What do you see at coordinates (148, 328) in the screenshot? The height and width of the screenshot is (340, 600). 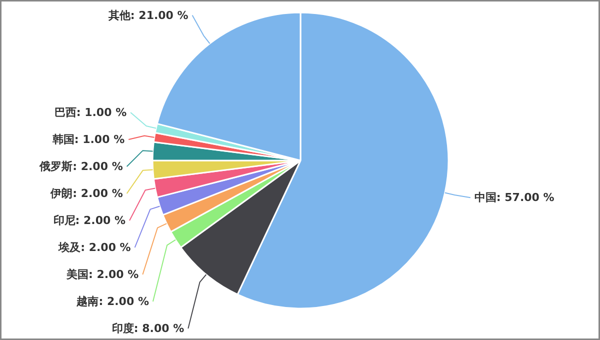 I see `slice-label: 印度: 8.00 %` at bounding box center [148, 328].